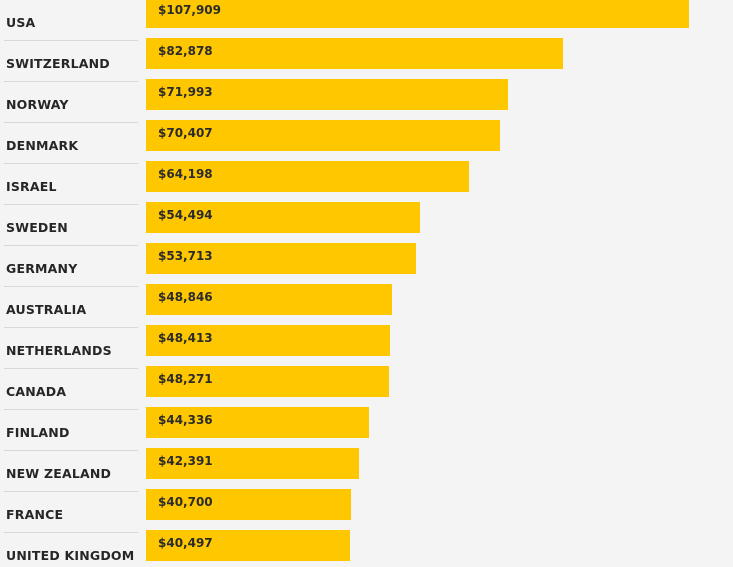 This screenshot has height=567, width=733. I want to click on category-label: DENMARK, so click(42, 145).